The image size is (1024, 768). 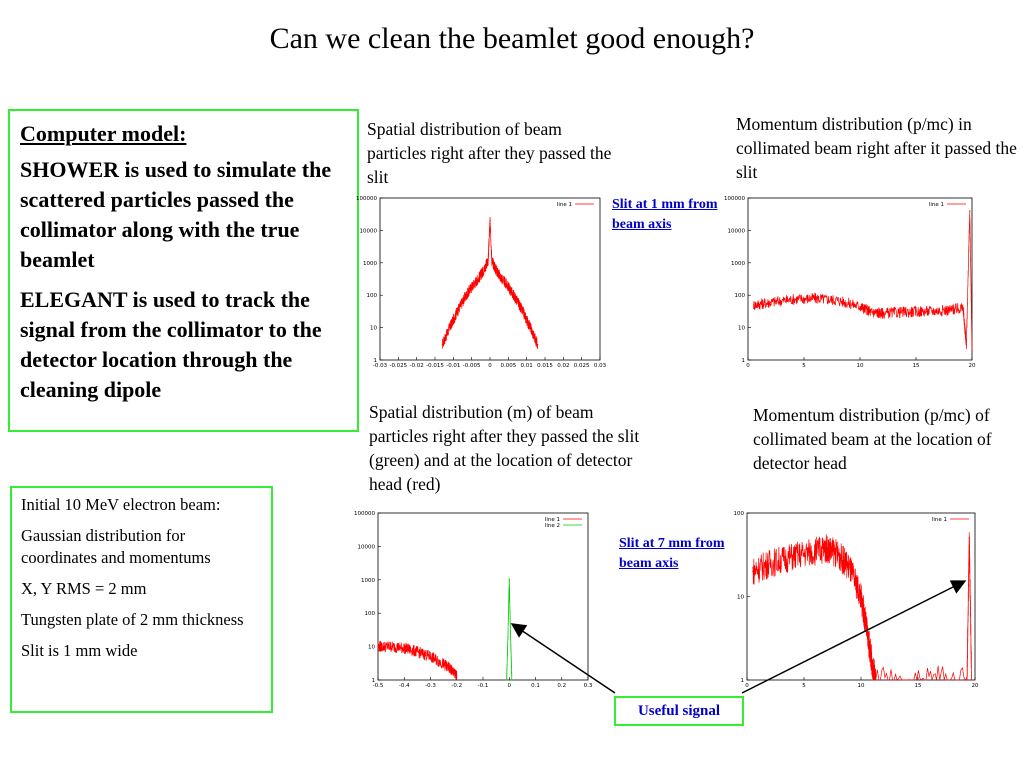 I want to click on x-tick-label: -0.015, so click(x=435, y=366).